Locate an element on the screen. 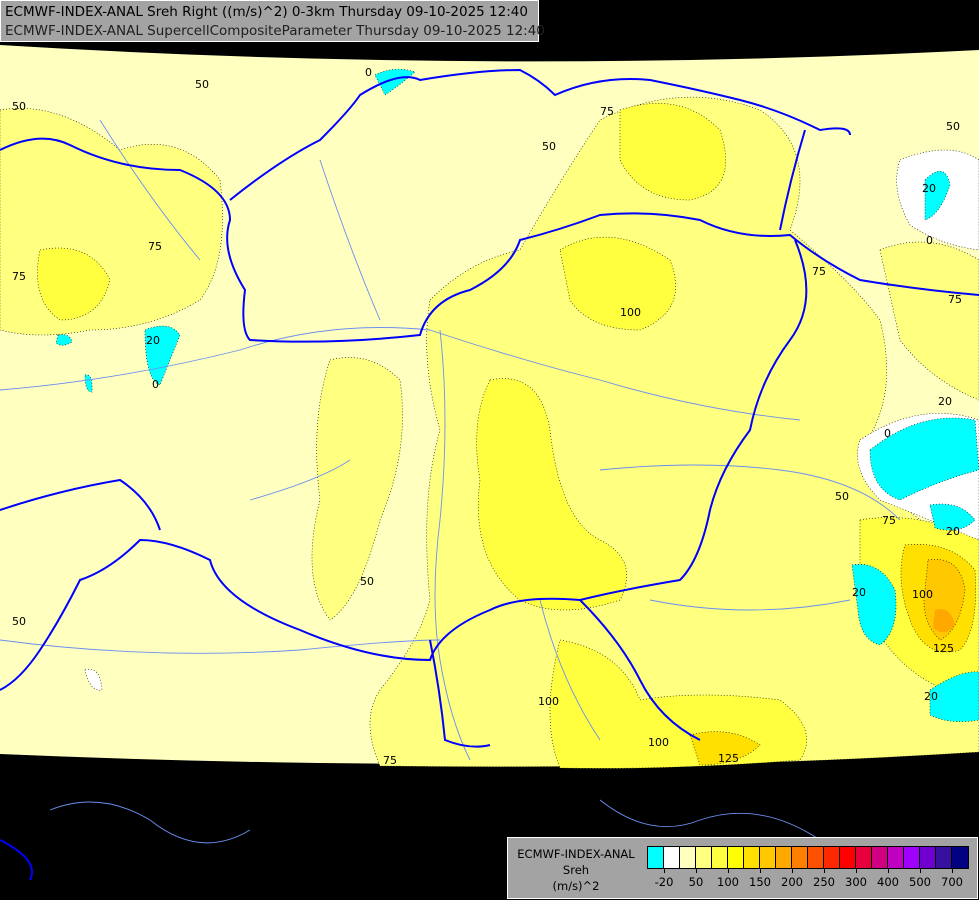 This screenshot has height=900, width=979. legend-tick-label: 100 is located at coordinates (728, 882).